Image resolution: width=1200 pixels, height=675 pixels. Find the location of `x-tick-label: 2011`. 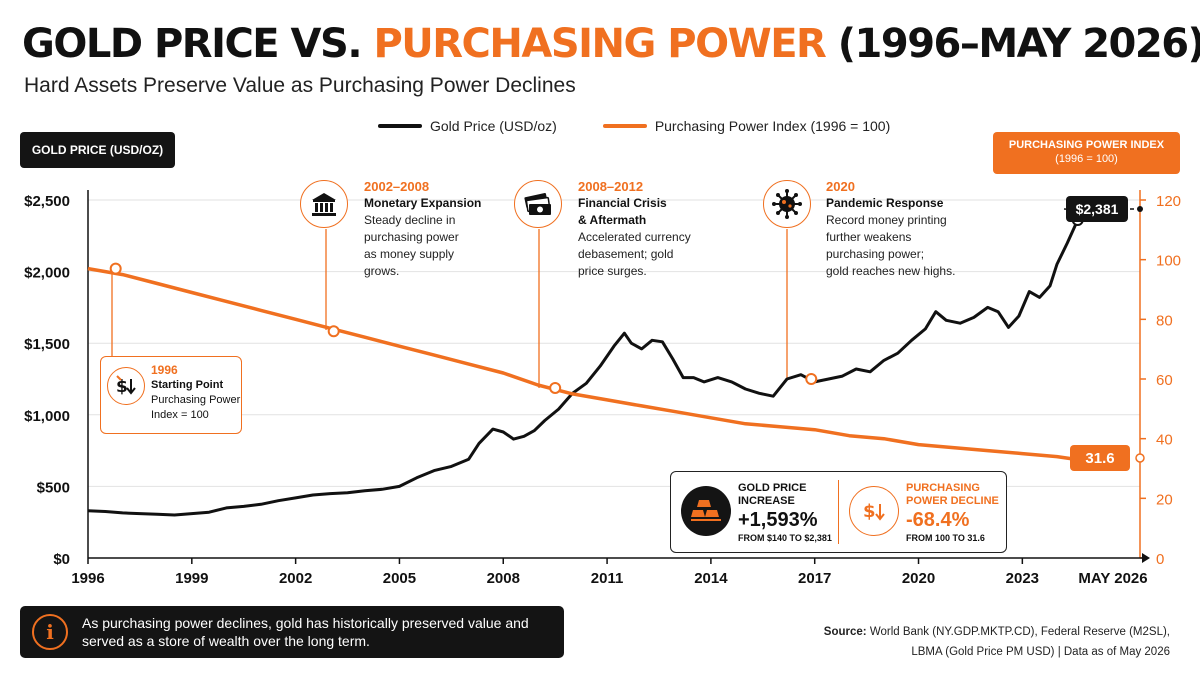

x-tick-label: 2011 is located at coordinates (607, 578).